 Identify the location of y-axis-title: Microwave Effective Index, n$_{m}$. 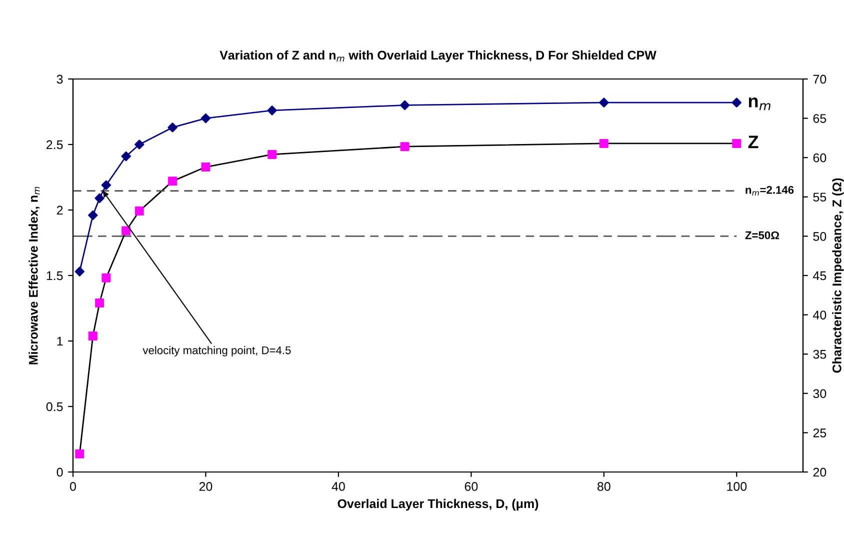
(34, 275).